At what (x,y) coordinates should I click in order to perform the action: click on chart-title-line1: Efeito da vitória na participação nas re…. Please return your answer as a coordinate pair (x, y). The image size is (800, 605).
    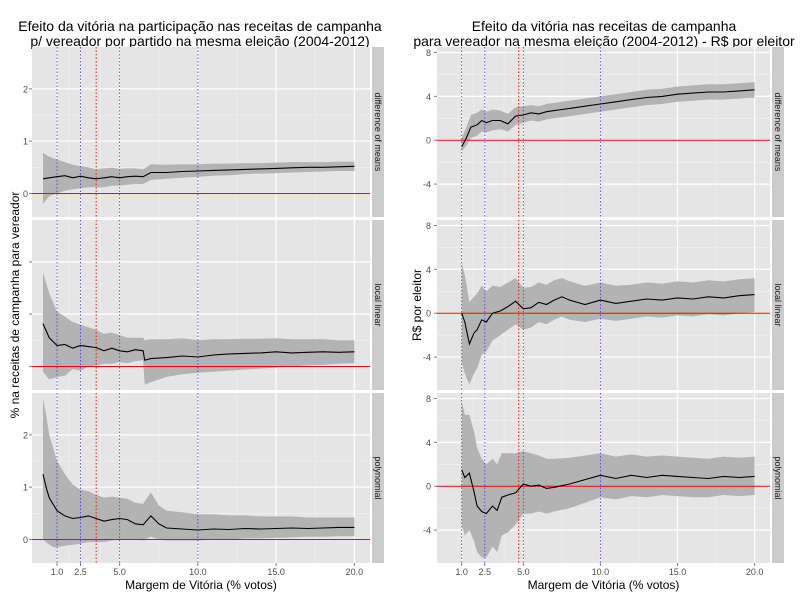
    Looking at the image, I should click on (200, 26).